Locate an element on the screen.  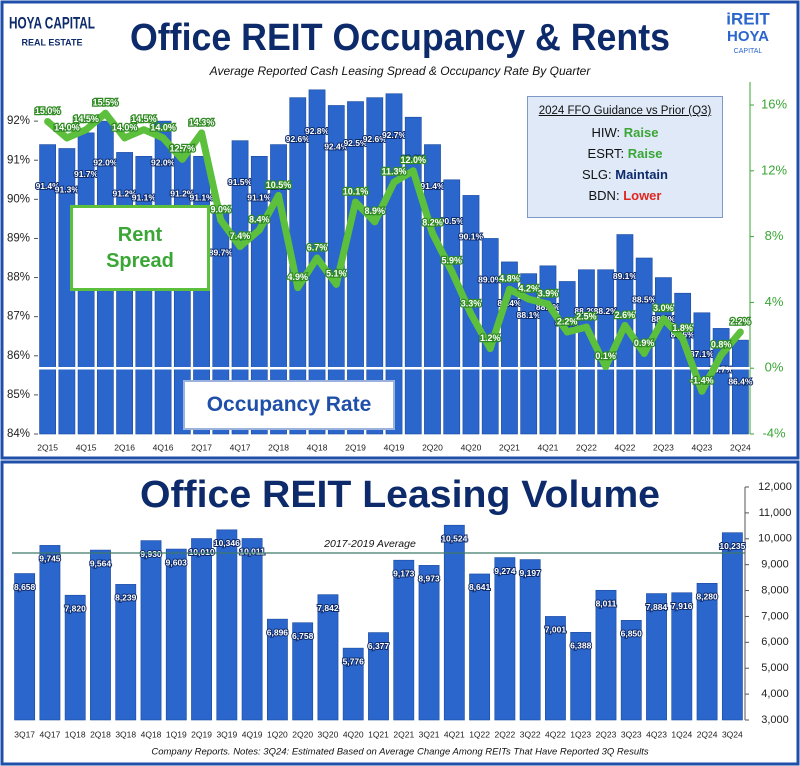
y2-tick-label: 4% is located at coordinates (774, 301).